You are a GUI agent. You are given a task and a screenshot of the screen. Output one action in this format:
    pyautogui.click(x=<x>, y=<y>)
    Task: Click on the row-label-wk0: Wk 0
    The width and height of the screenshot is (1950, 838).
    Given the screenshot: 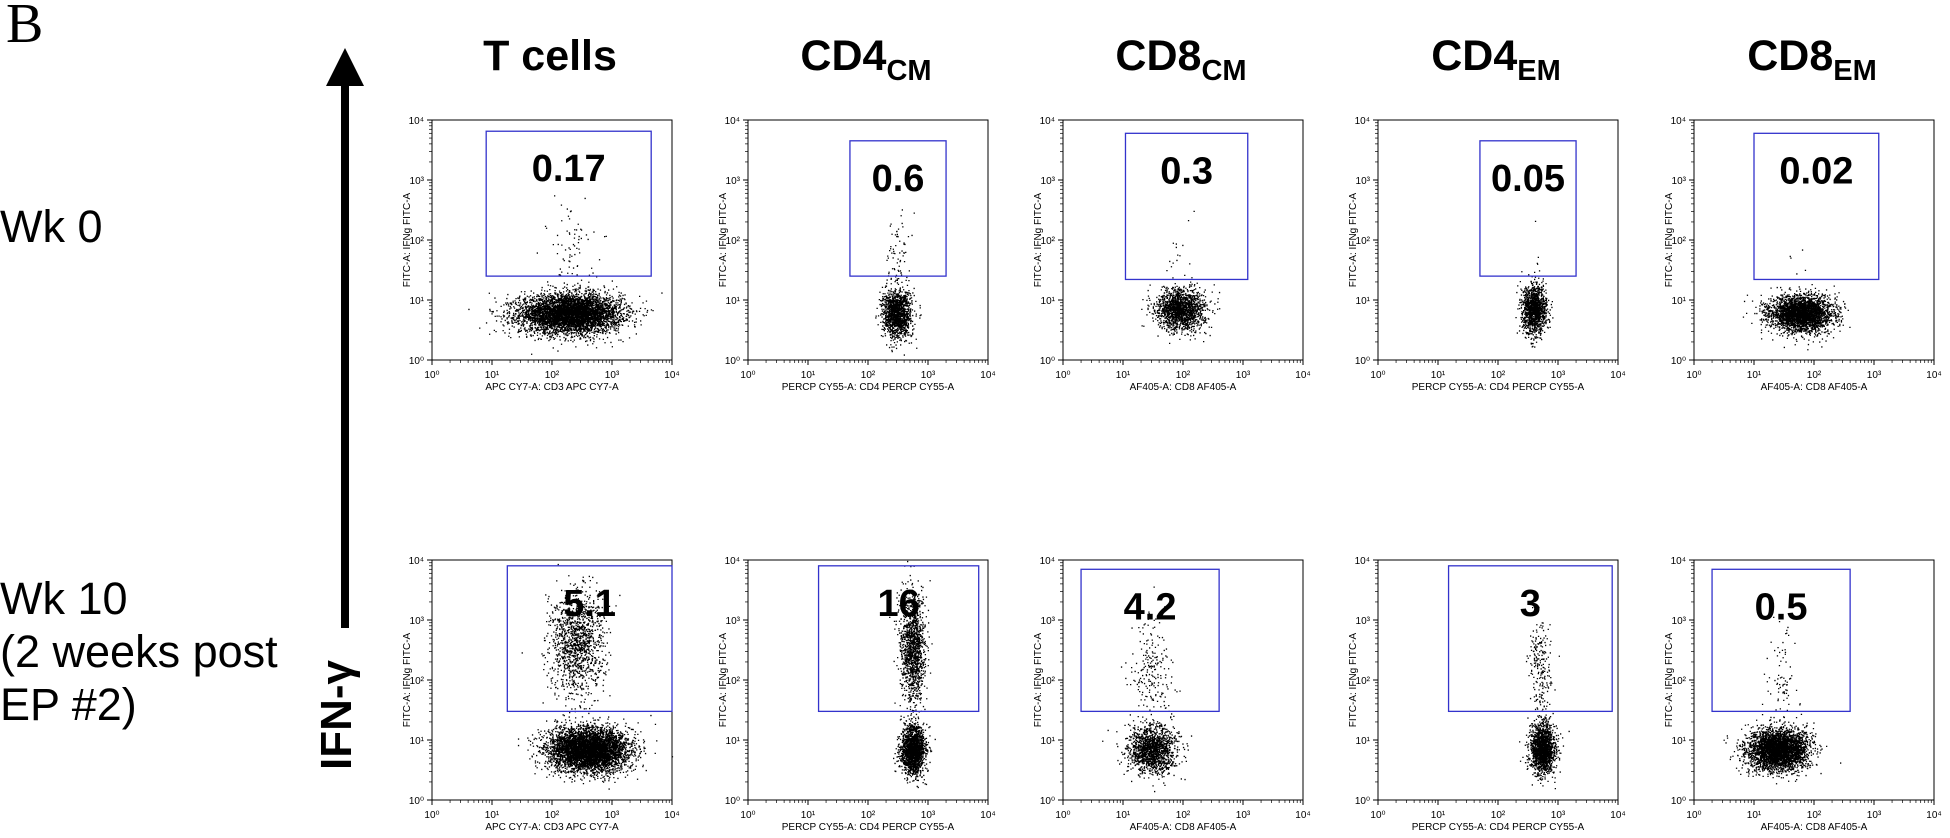 What is the action you would take?
    pyautogui.click(x=51, y=226)
    